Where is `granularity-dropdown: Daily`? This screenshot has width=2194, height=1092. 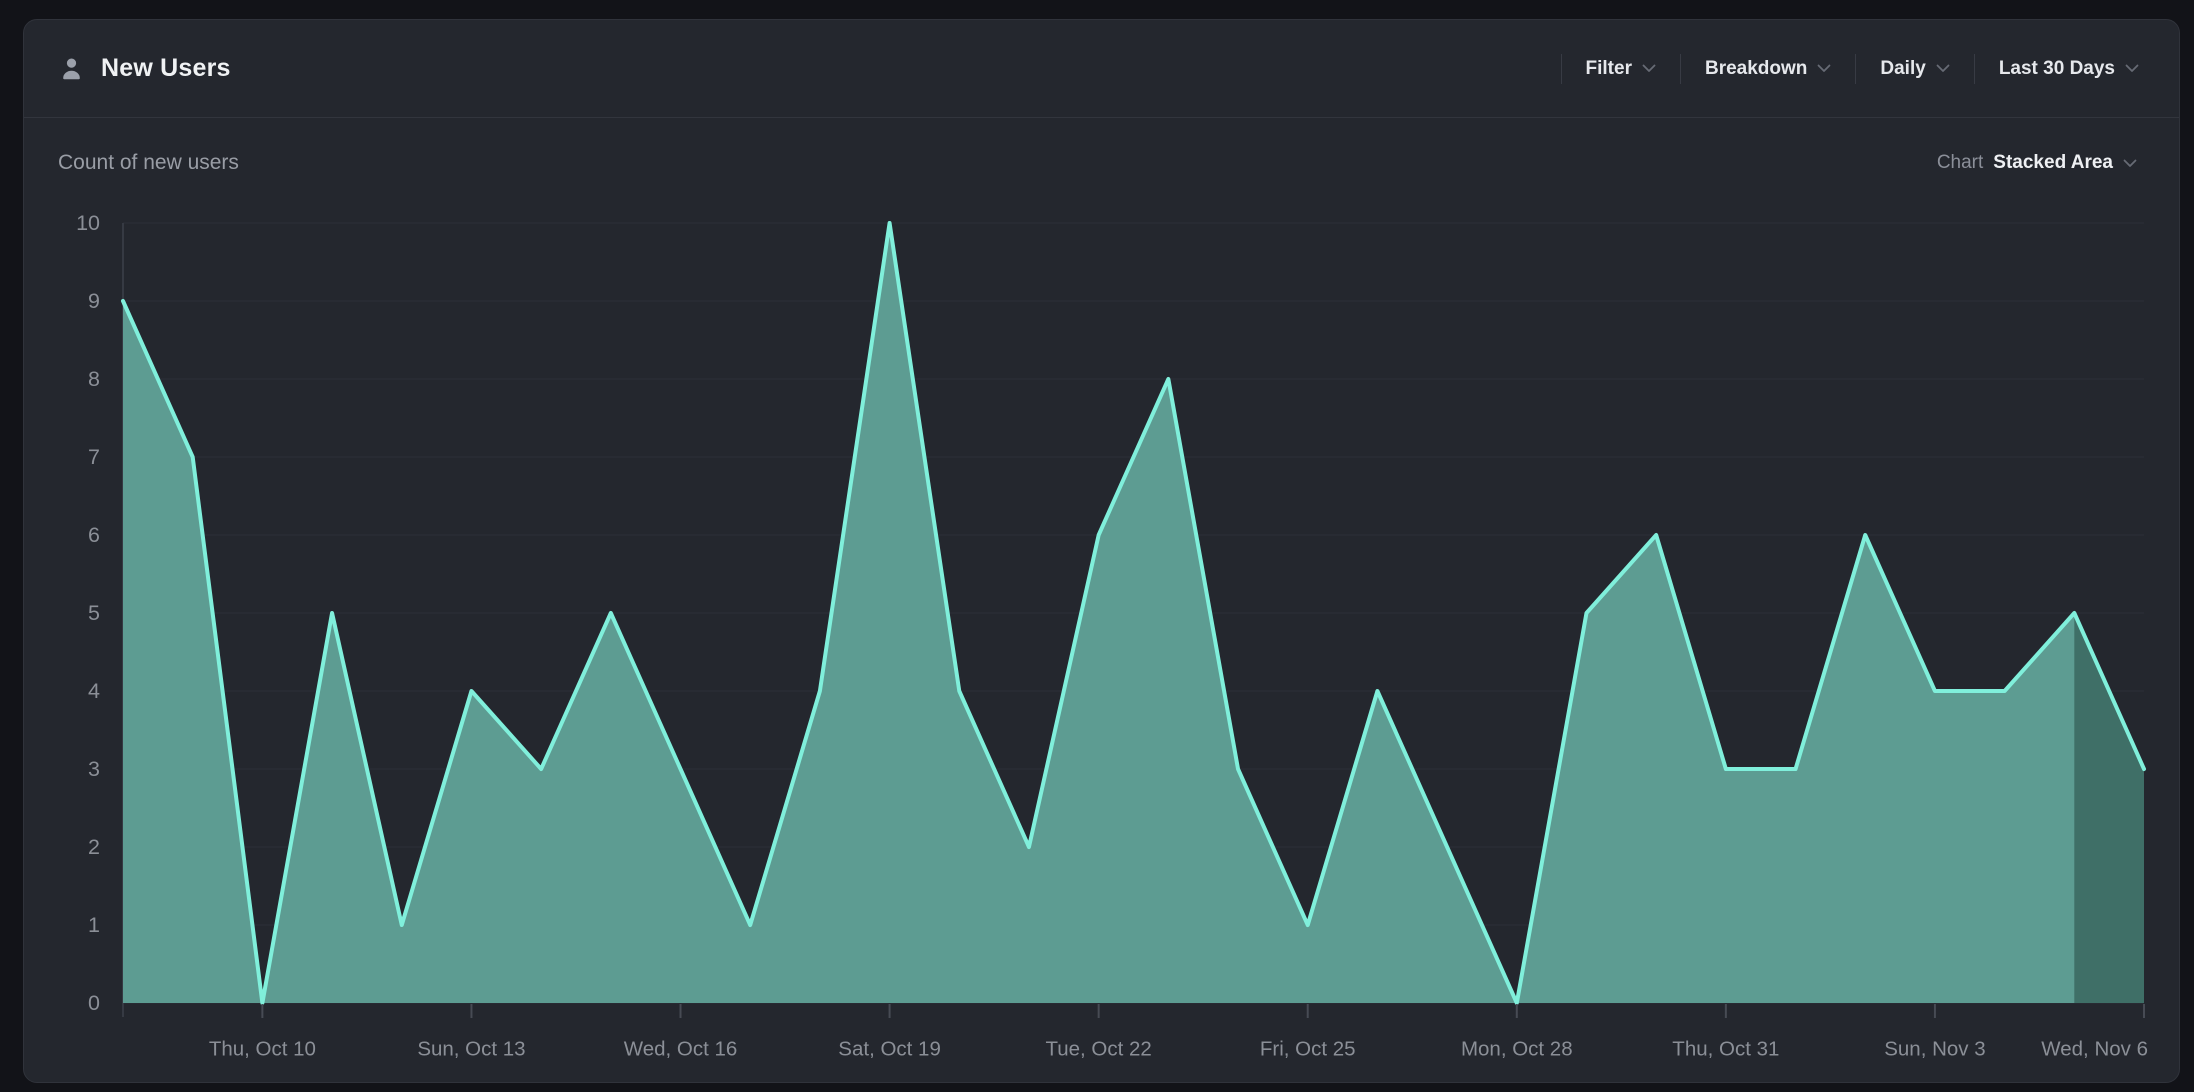 granularity-dropdown: Daily is located at coordinates (1914, 69).